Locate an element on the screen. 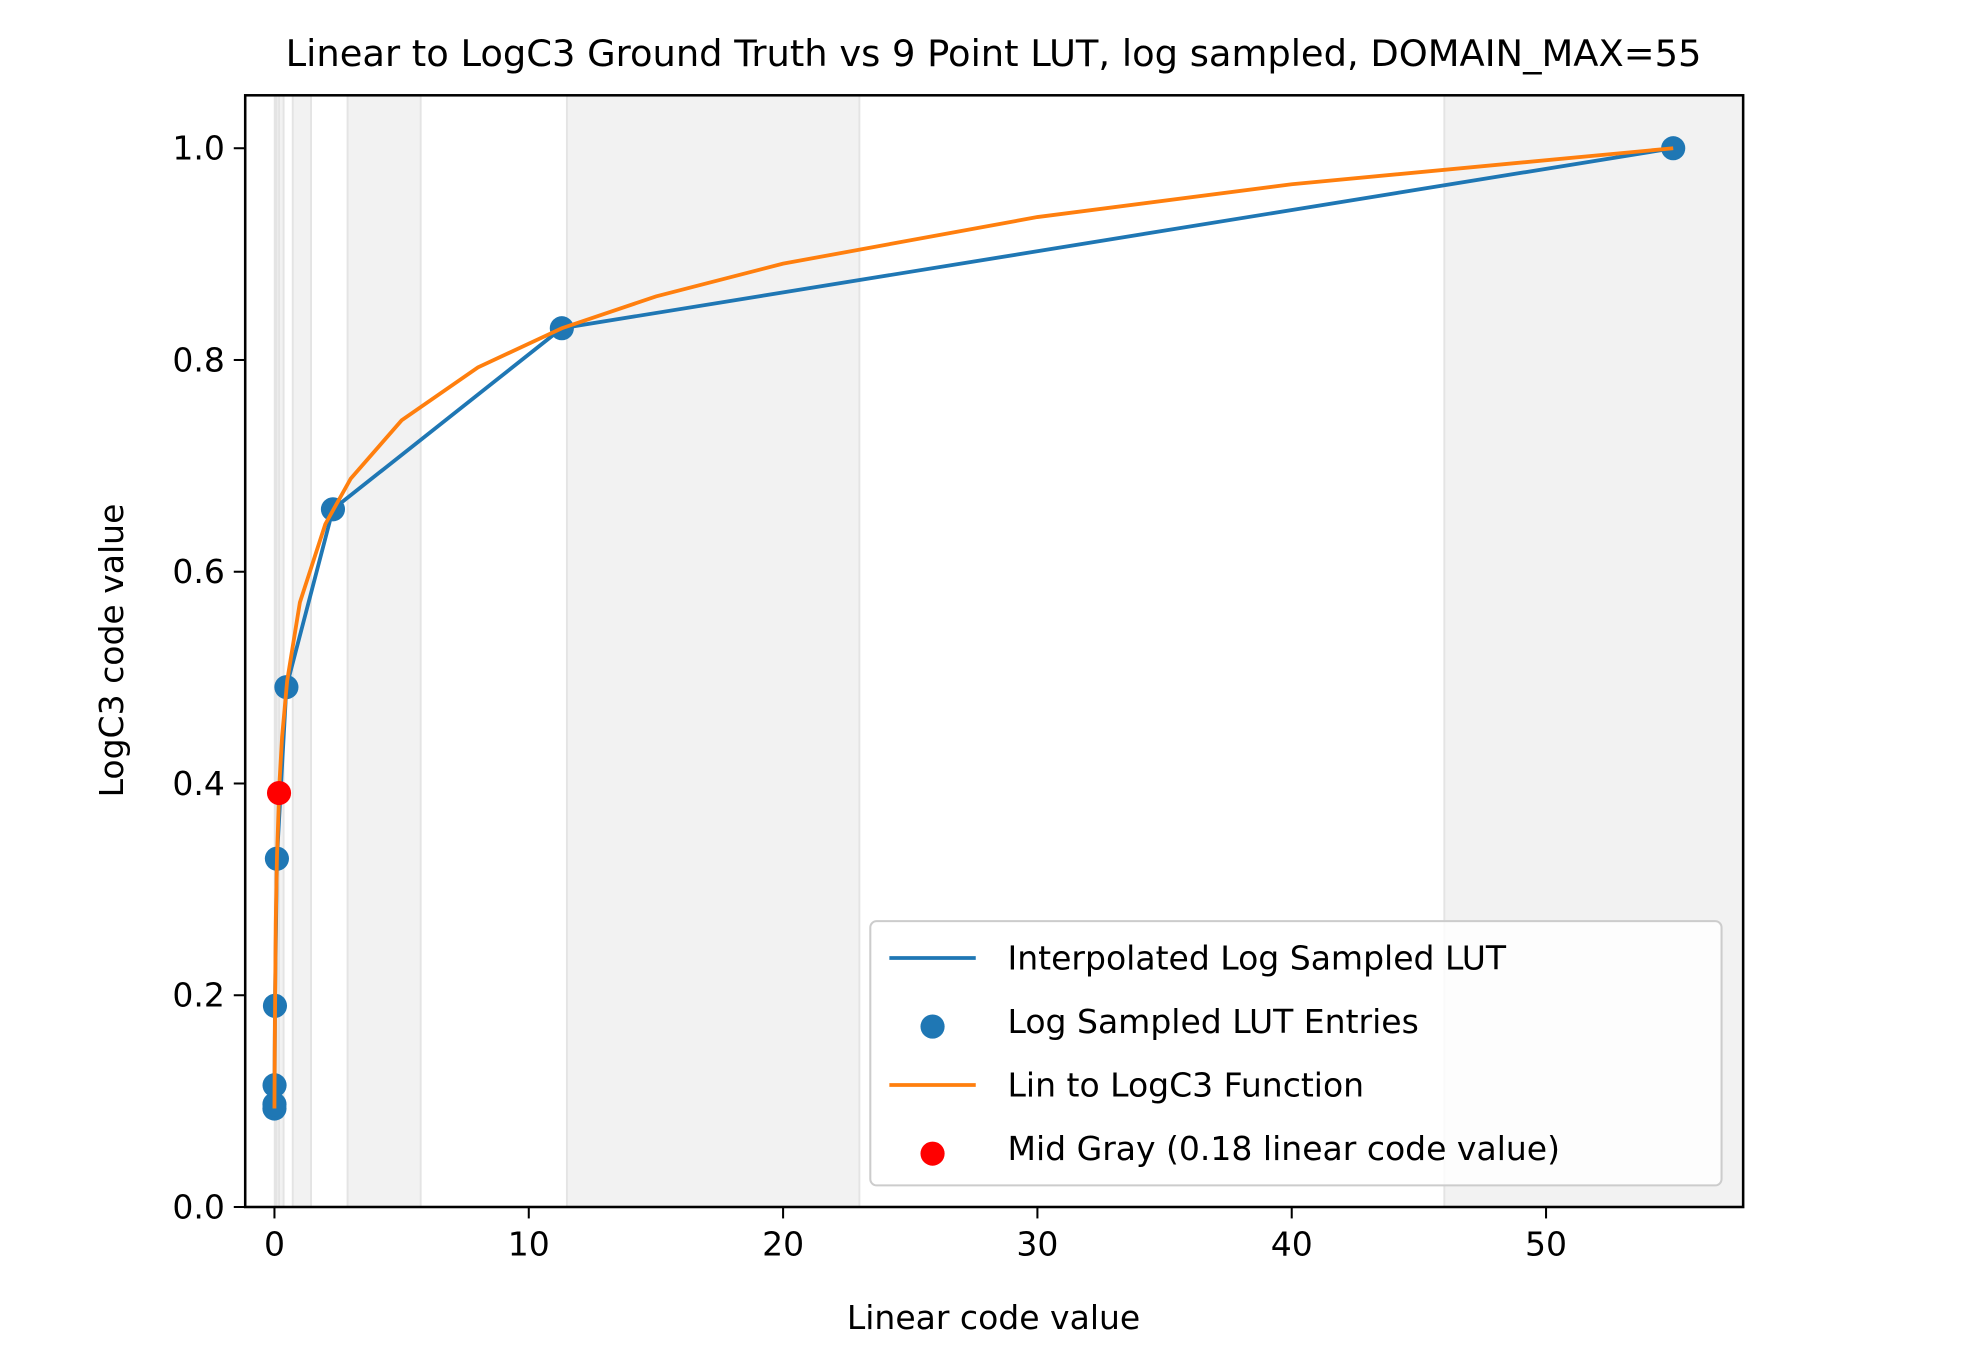  x-tick-label: 0 is located at coordinates (274, 1243).